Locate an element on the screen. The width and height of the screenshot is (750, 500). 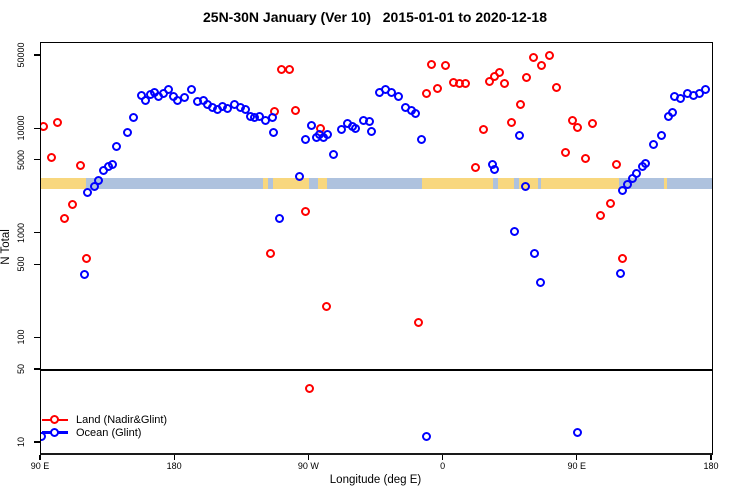
x-tick-label: 0 is located at coordinates (443, 466).